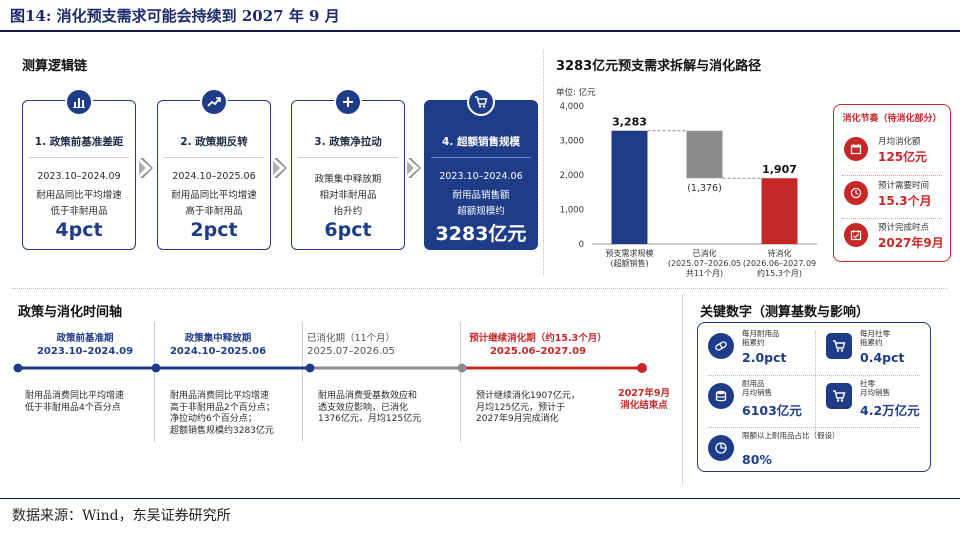  What do you see at coordinates (876, 401) in the screenshot?
I see `keyfig-item: 社零 月均销售 4.2万亿元` at bounding box center [876, 401].